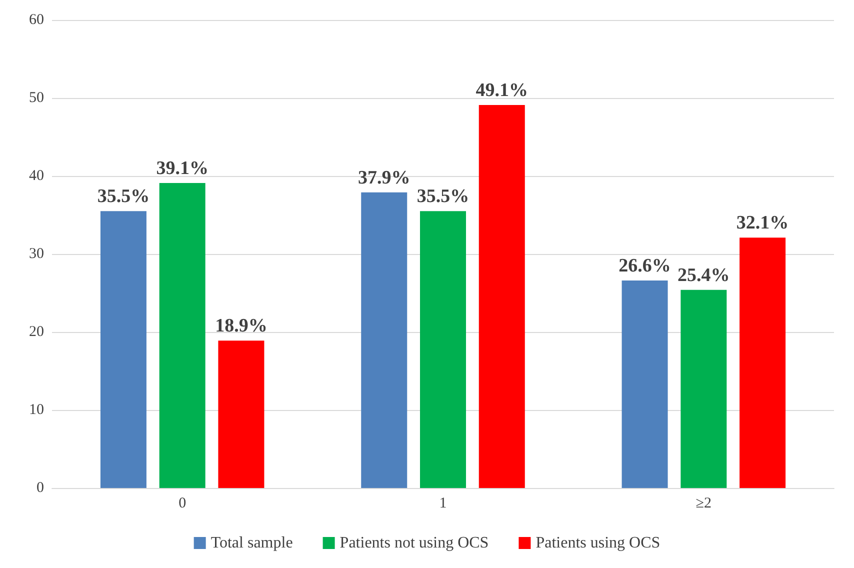  I want to click on y-tick-label: 40, so click(36, 176).